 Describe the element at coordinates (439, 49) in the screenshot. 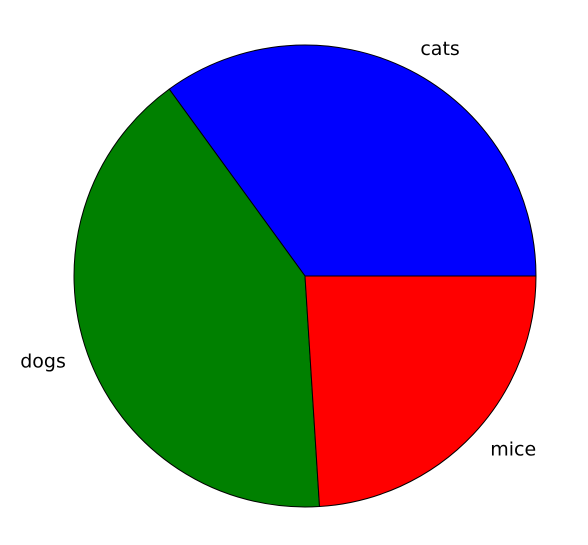

I see `pie-label-cats: cats` at that location.